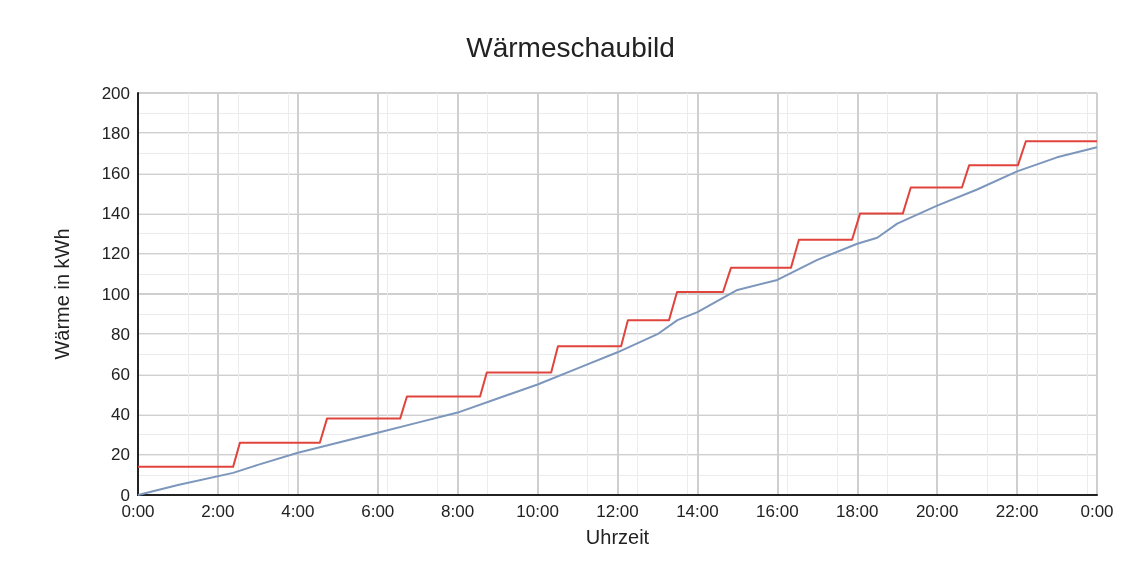 The height and width of the screenshot is (575, 1141). Describe the element at coordinates (1017, 511) in the screenshot. I see `x-tick-label: 22:00` at that location.